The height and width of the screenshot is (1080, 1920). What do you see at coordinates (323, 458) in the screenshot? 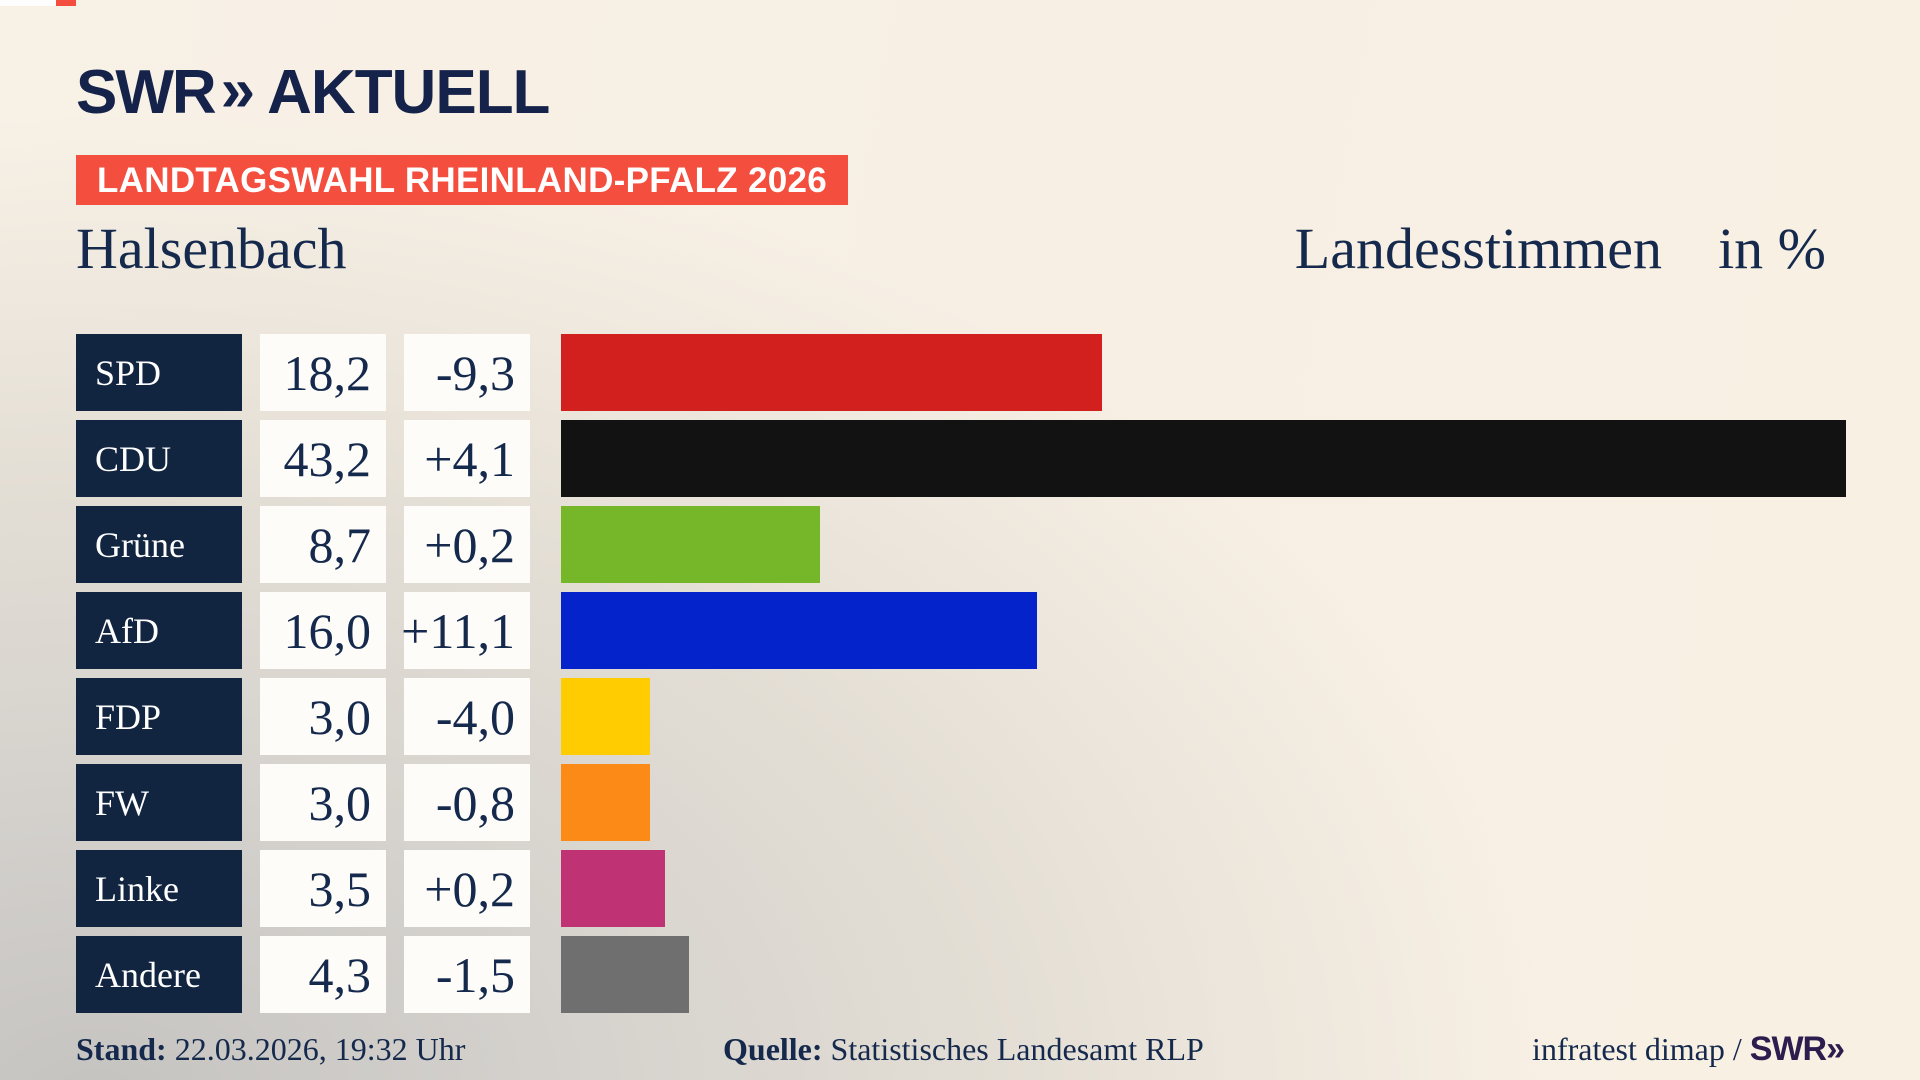
I see `vote-share-value: 43,2` at bounding box center [323, 458].